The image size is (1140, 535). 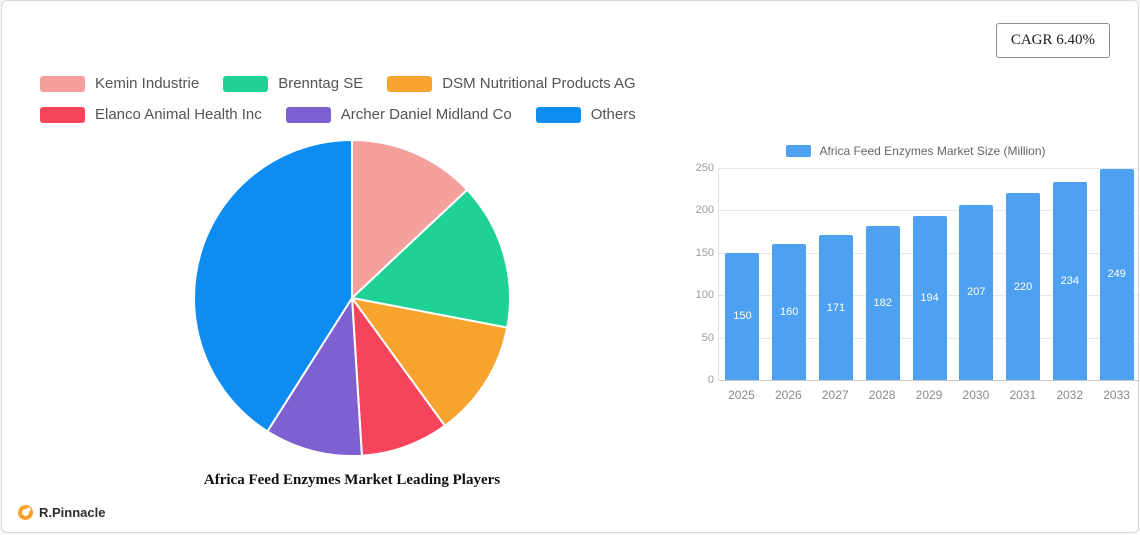 What do you see at coordinates (321, 83) in the screenshot?
I see `legend-label: Brenntag SE` at bounding box center [321, 83].